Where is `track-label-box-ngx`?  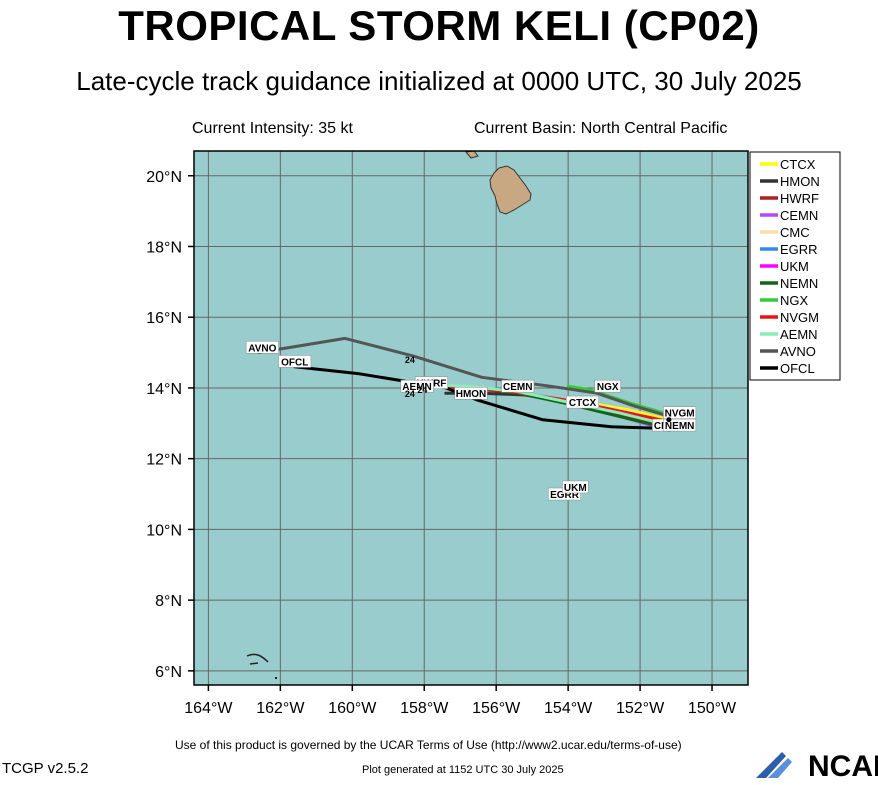
track-label-box-ngx is located at coordinates (607, 386).